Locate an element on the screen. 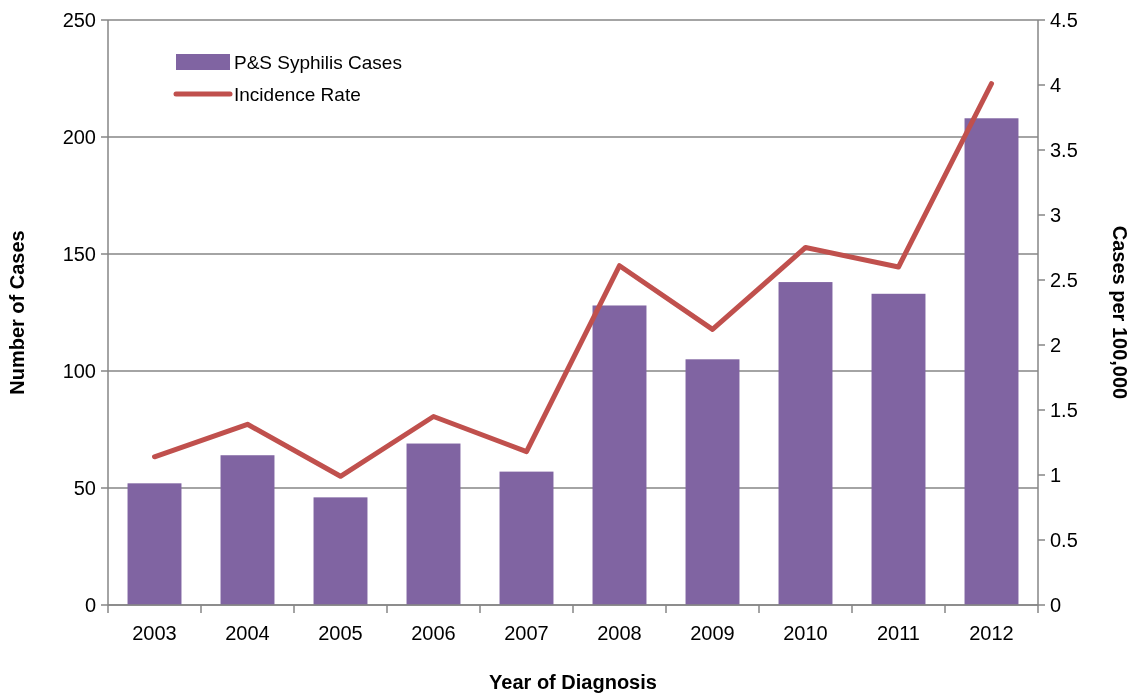  y2-tick-label: 2.5 is located at coordinates (1064, 280).